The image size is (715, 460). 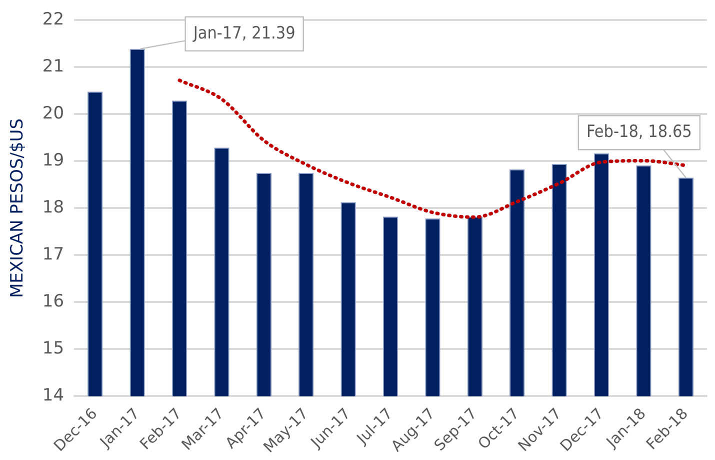 What do you see at coordinates (53, 396) in the screenshot?
I see `y-tick-label: 14` at bounding box center [53, 396].